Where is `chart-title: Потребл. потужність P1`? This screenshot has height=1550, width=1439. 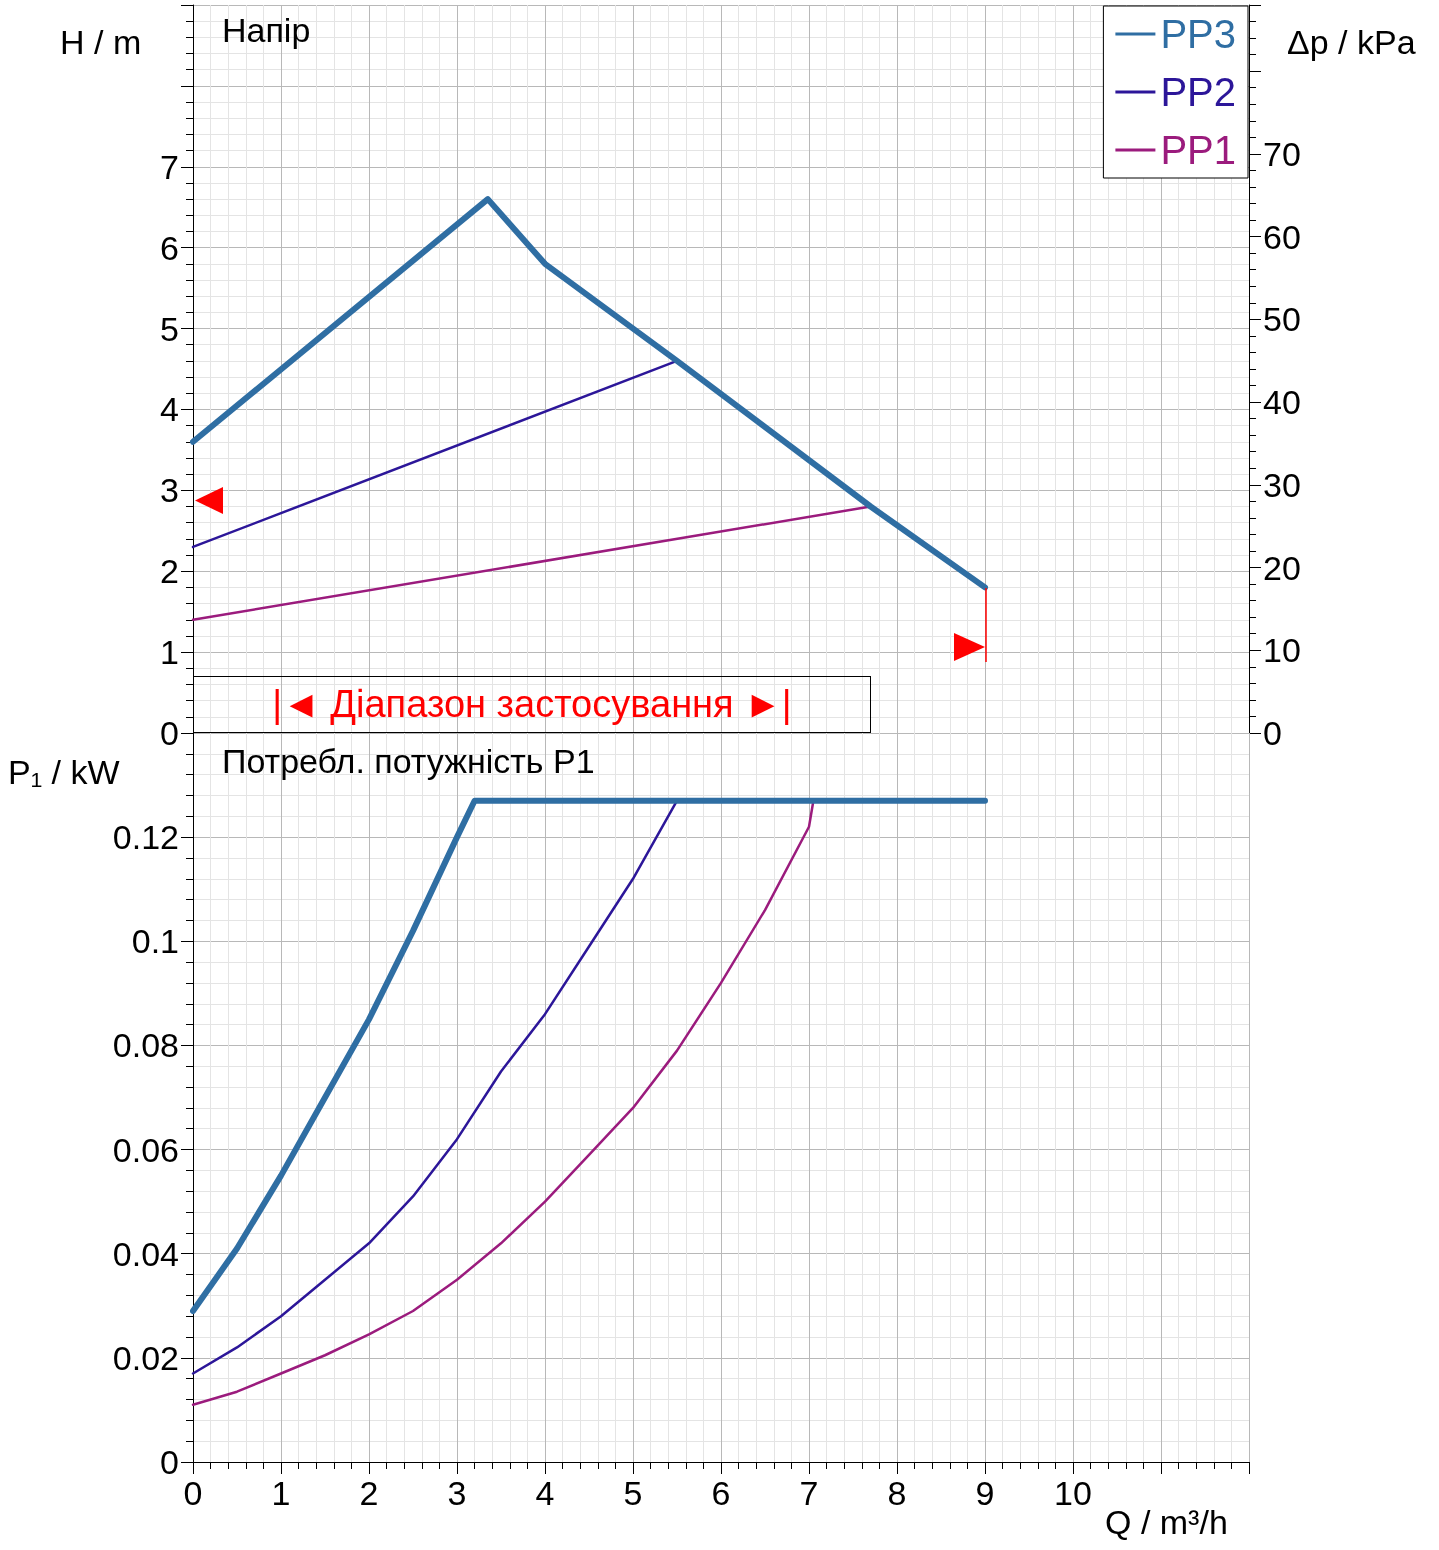 chart-title: Потребл. потужність P1 is located at coordinates (408, 761).